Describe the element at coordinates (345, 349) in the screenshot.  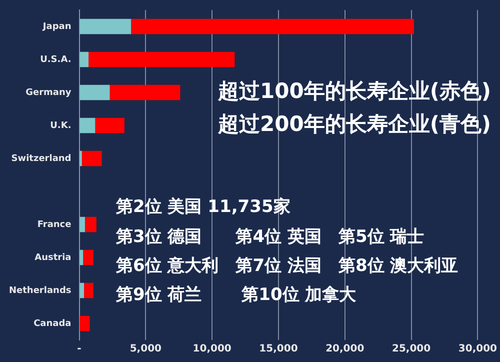
I see `x-tick-label: 20,000` at that location.